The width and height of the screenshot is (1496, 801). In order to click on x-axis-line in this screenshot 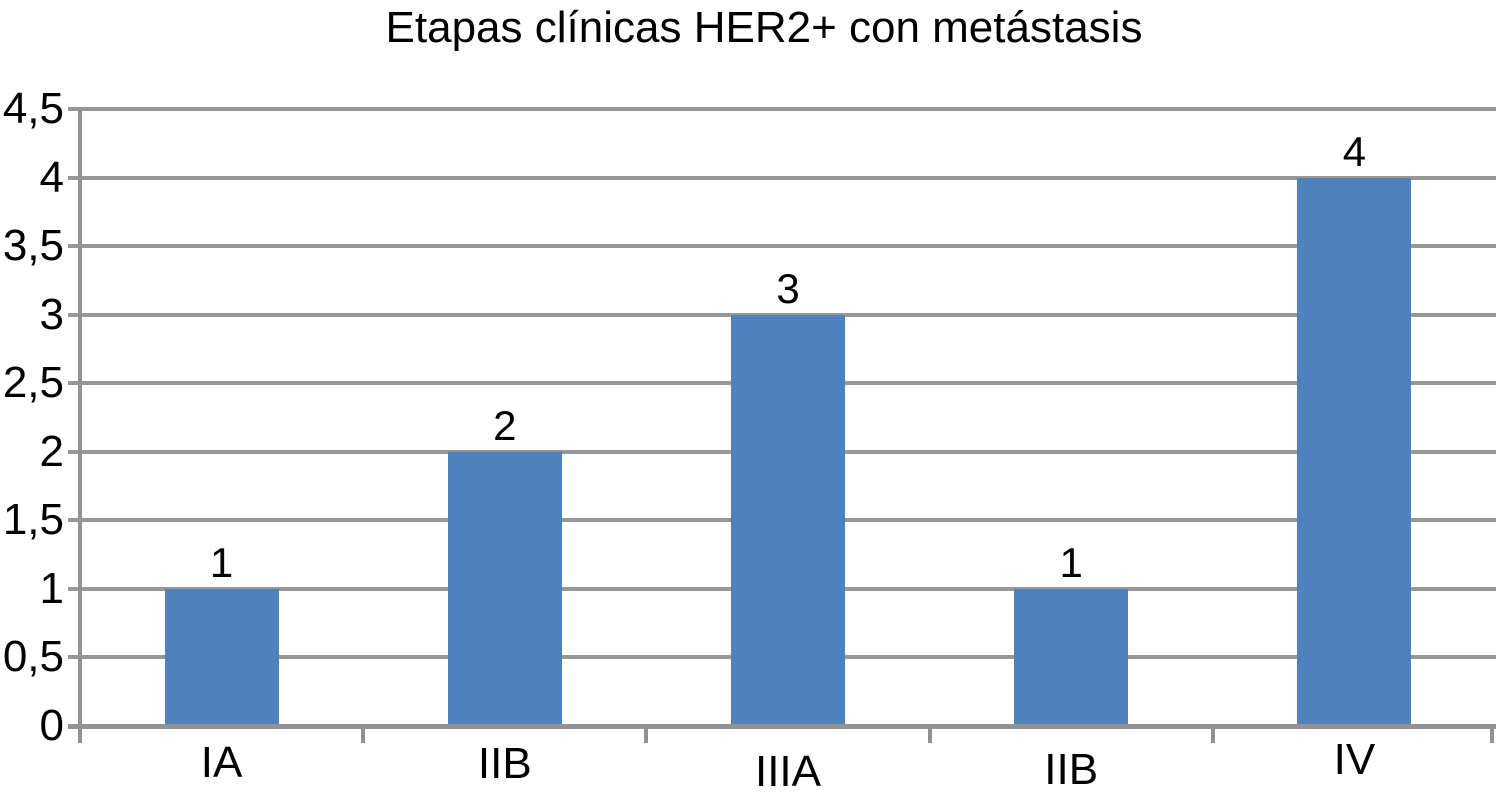, I will do `click(782, 726)`.